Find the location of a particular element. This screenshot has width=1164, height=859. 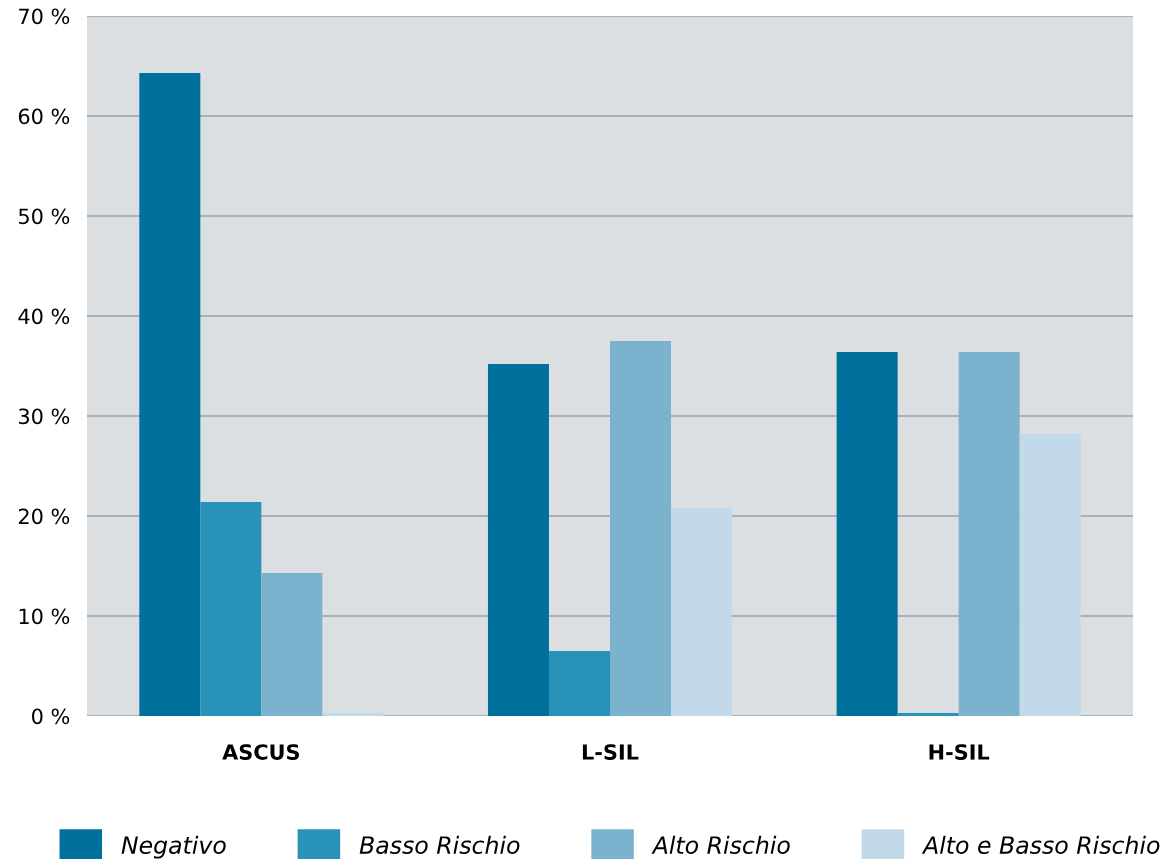

y-tick-label: 40 % is located at coordinates (44, 316).